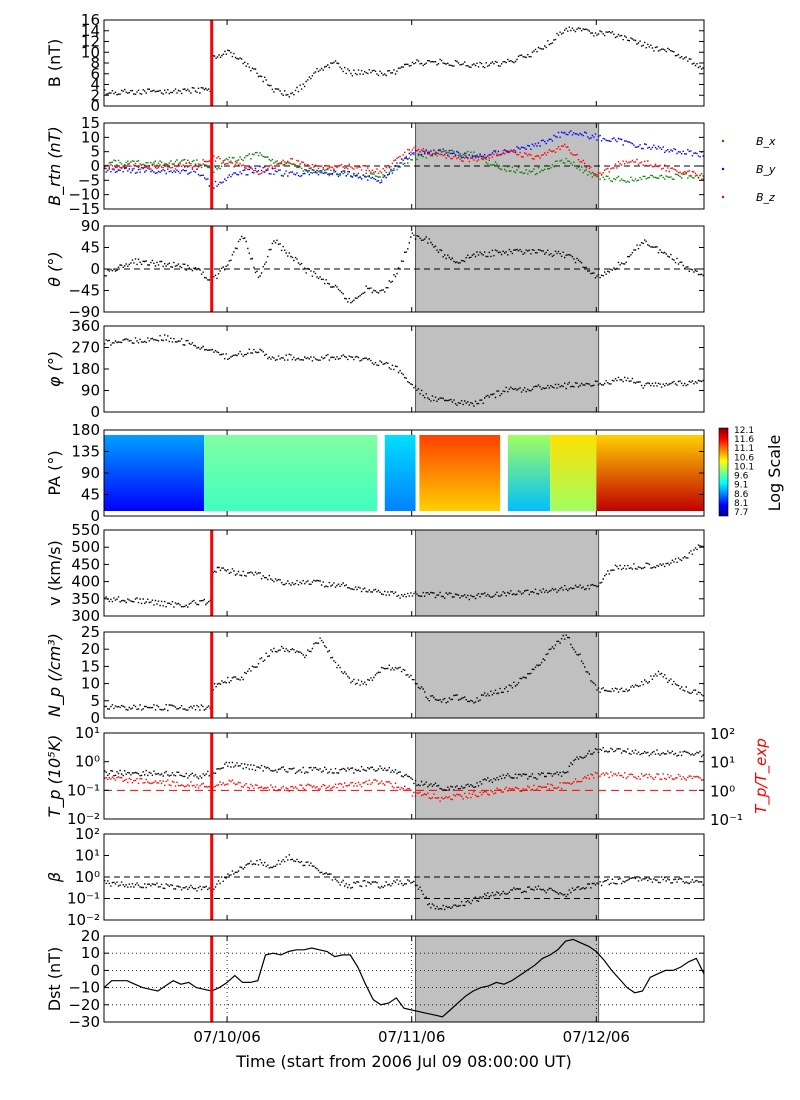 The width and height of the screenshot is (800, 1100). What do you see at coordinates (744, 467) in the screenshot?
I see `colorbar-tick-label: 10.1` at bounding box center [744, 467].